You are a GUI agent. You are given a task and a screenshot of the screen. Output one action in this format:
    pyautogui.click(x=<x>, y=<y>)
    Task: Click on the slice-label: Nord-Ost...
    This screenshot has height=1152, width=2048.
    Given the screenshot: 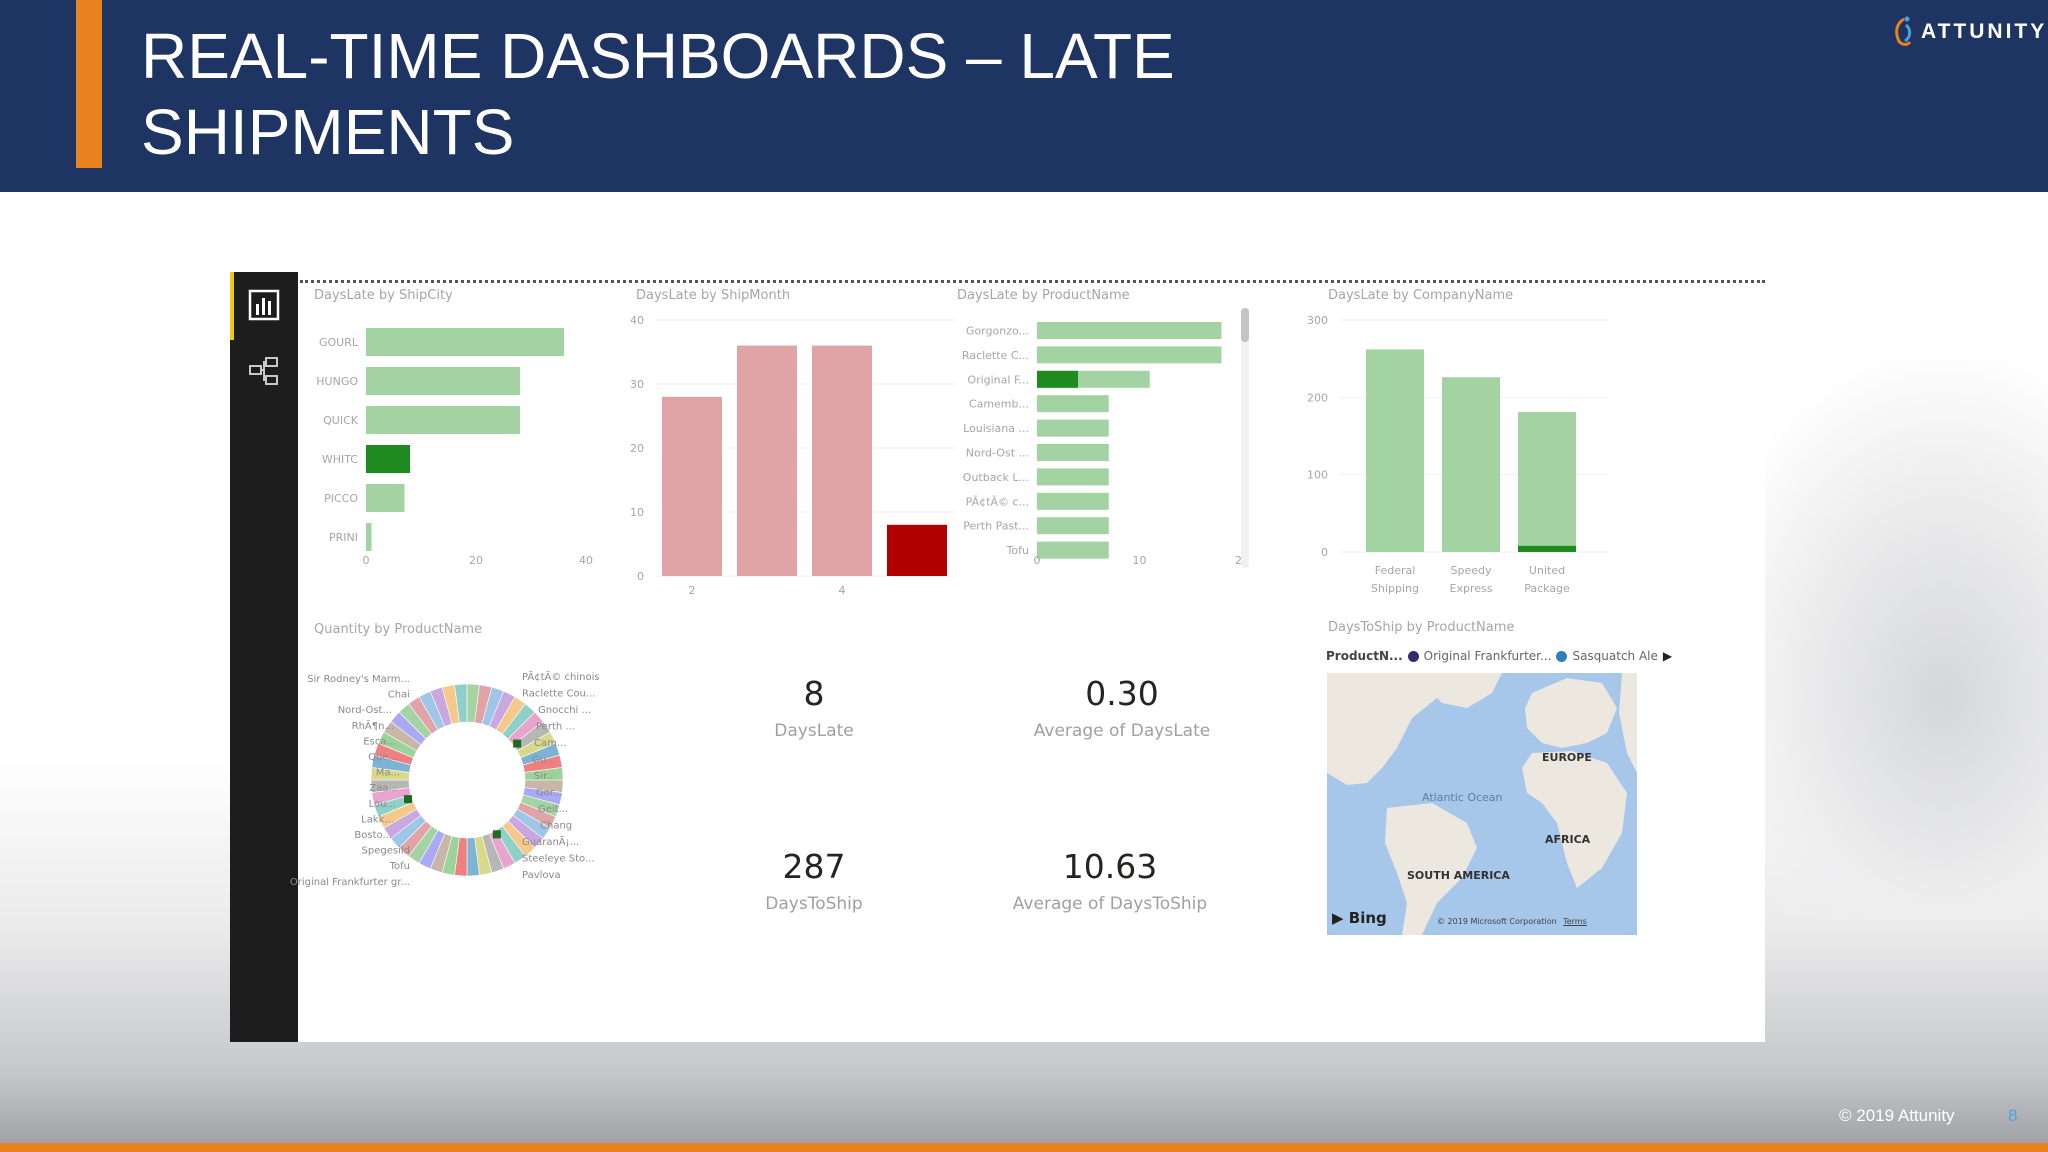 What is the action you would take?
    pyautogui.click(x=365, y=710)
    